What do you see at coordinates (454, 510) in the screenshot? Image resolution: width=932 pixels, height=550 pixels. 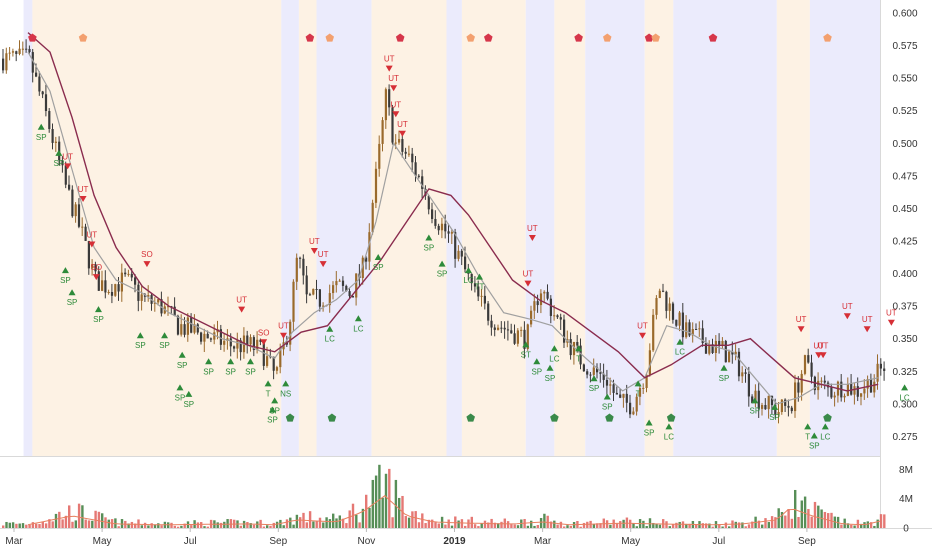 I see `volume-average-line` at bounding box center [454, 510].